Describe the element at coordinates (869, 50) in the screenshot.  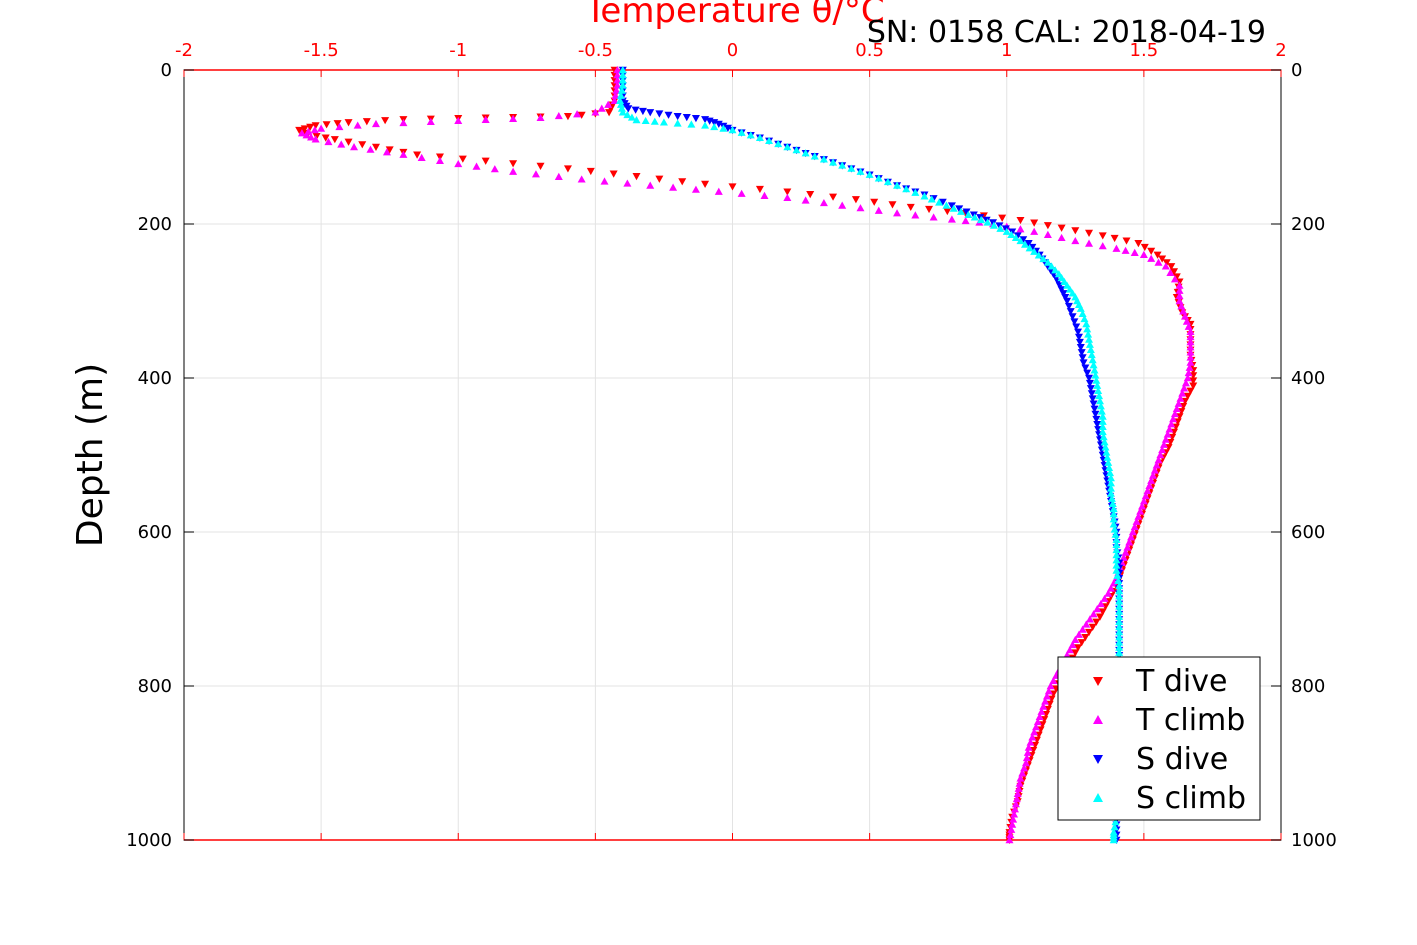
I see `x-tick-label: 0.5` at that location.